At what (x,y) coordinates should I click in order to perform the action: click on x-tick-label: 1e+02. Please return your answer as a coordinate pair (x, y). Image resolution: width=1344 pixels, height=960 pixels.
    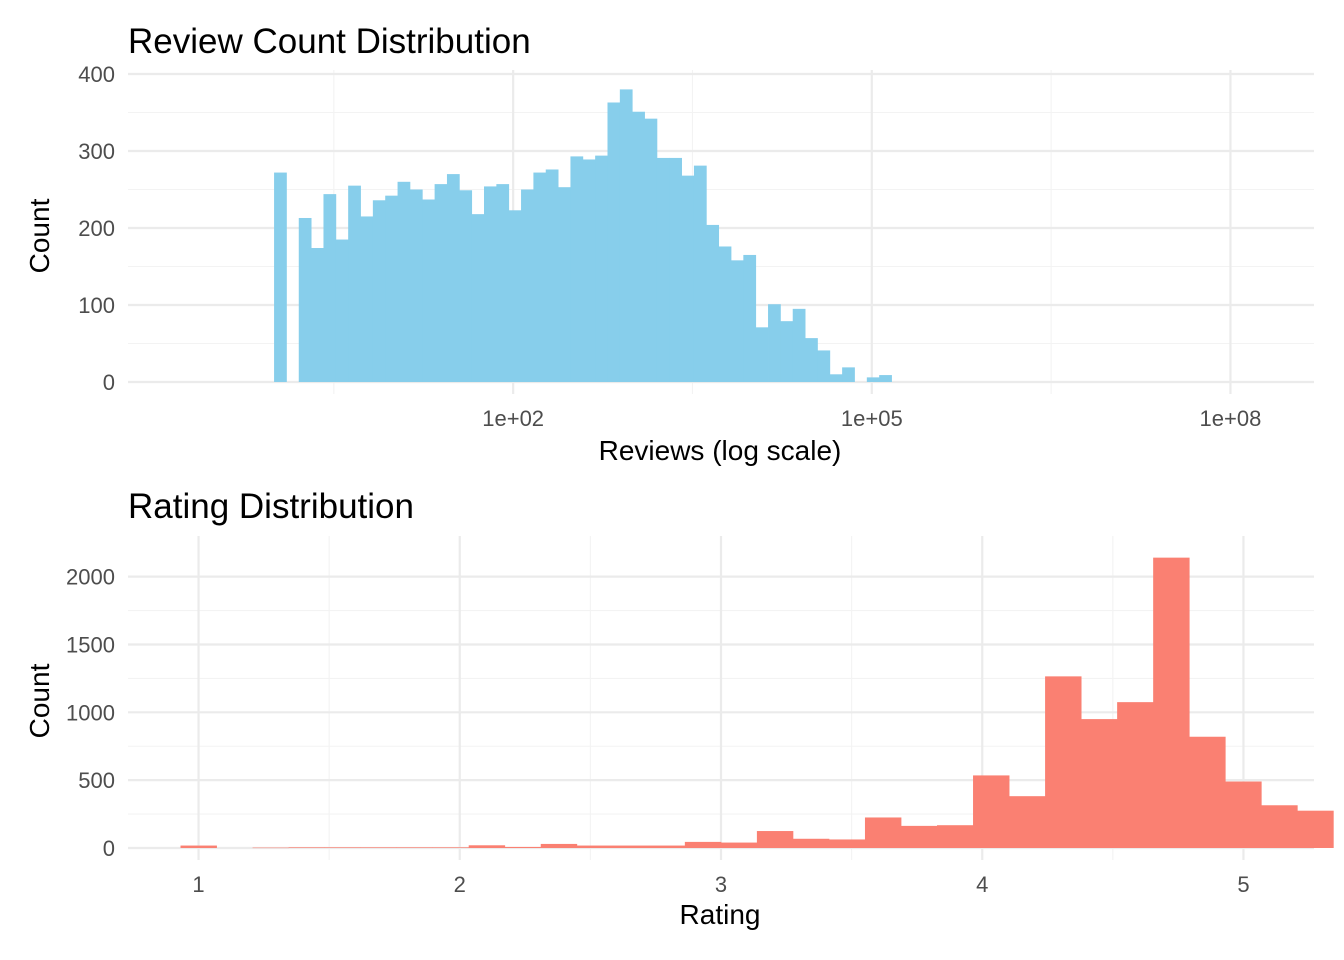
    Looking at the image, I should click on (513, 418).